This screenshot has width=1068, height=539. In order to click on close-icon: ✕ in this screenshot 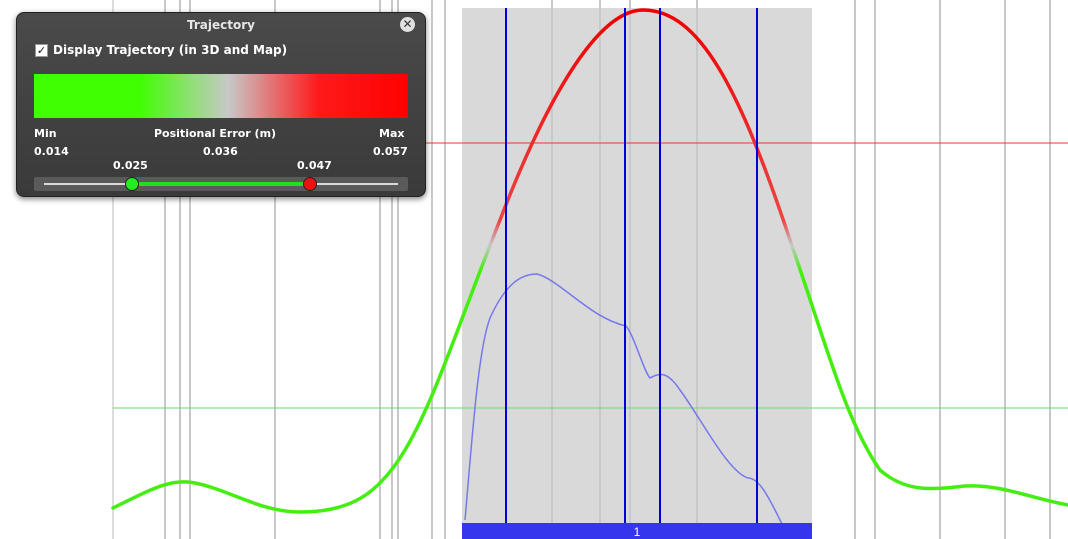, I will do `click(407, 24)`.